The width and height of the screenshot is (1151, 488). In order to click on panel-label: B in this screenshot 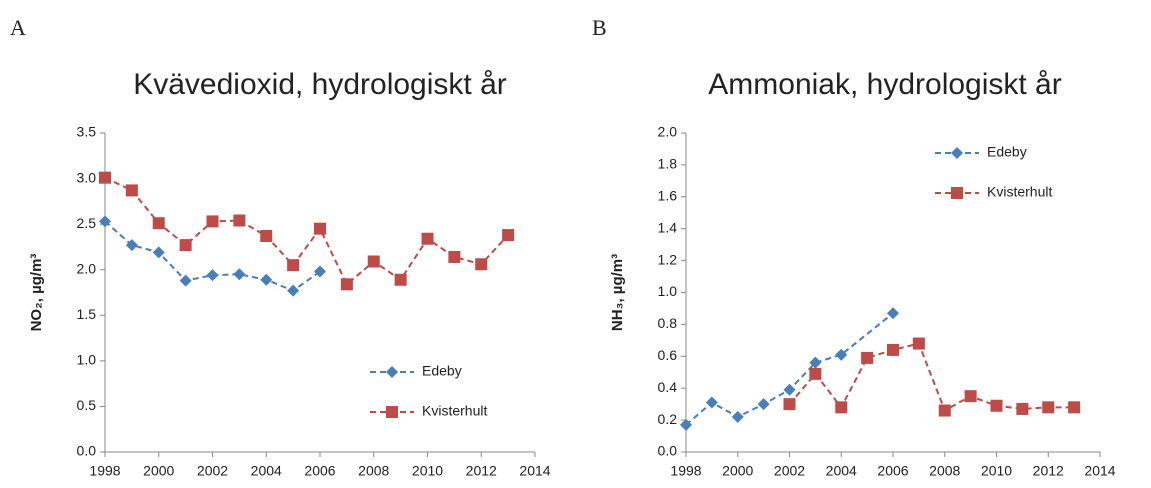, I will do `click(599, 27)`.